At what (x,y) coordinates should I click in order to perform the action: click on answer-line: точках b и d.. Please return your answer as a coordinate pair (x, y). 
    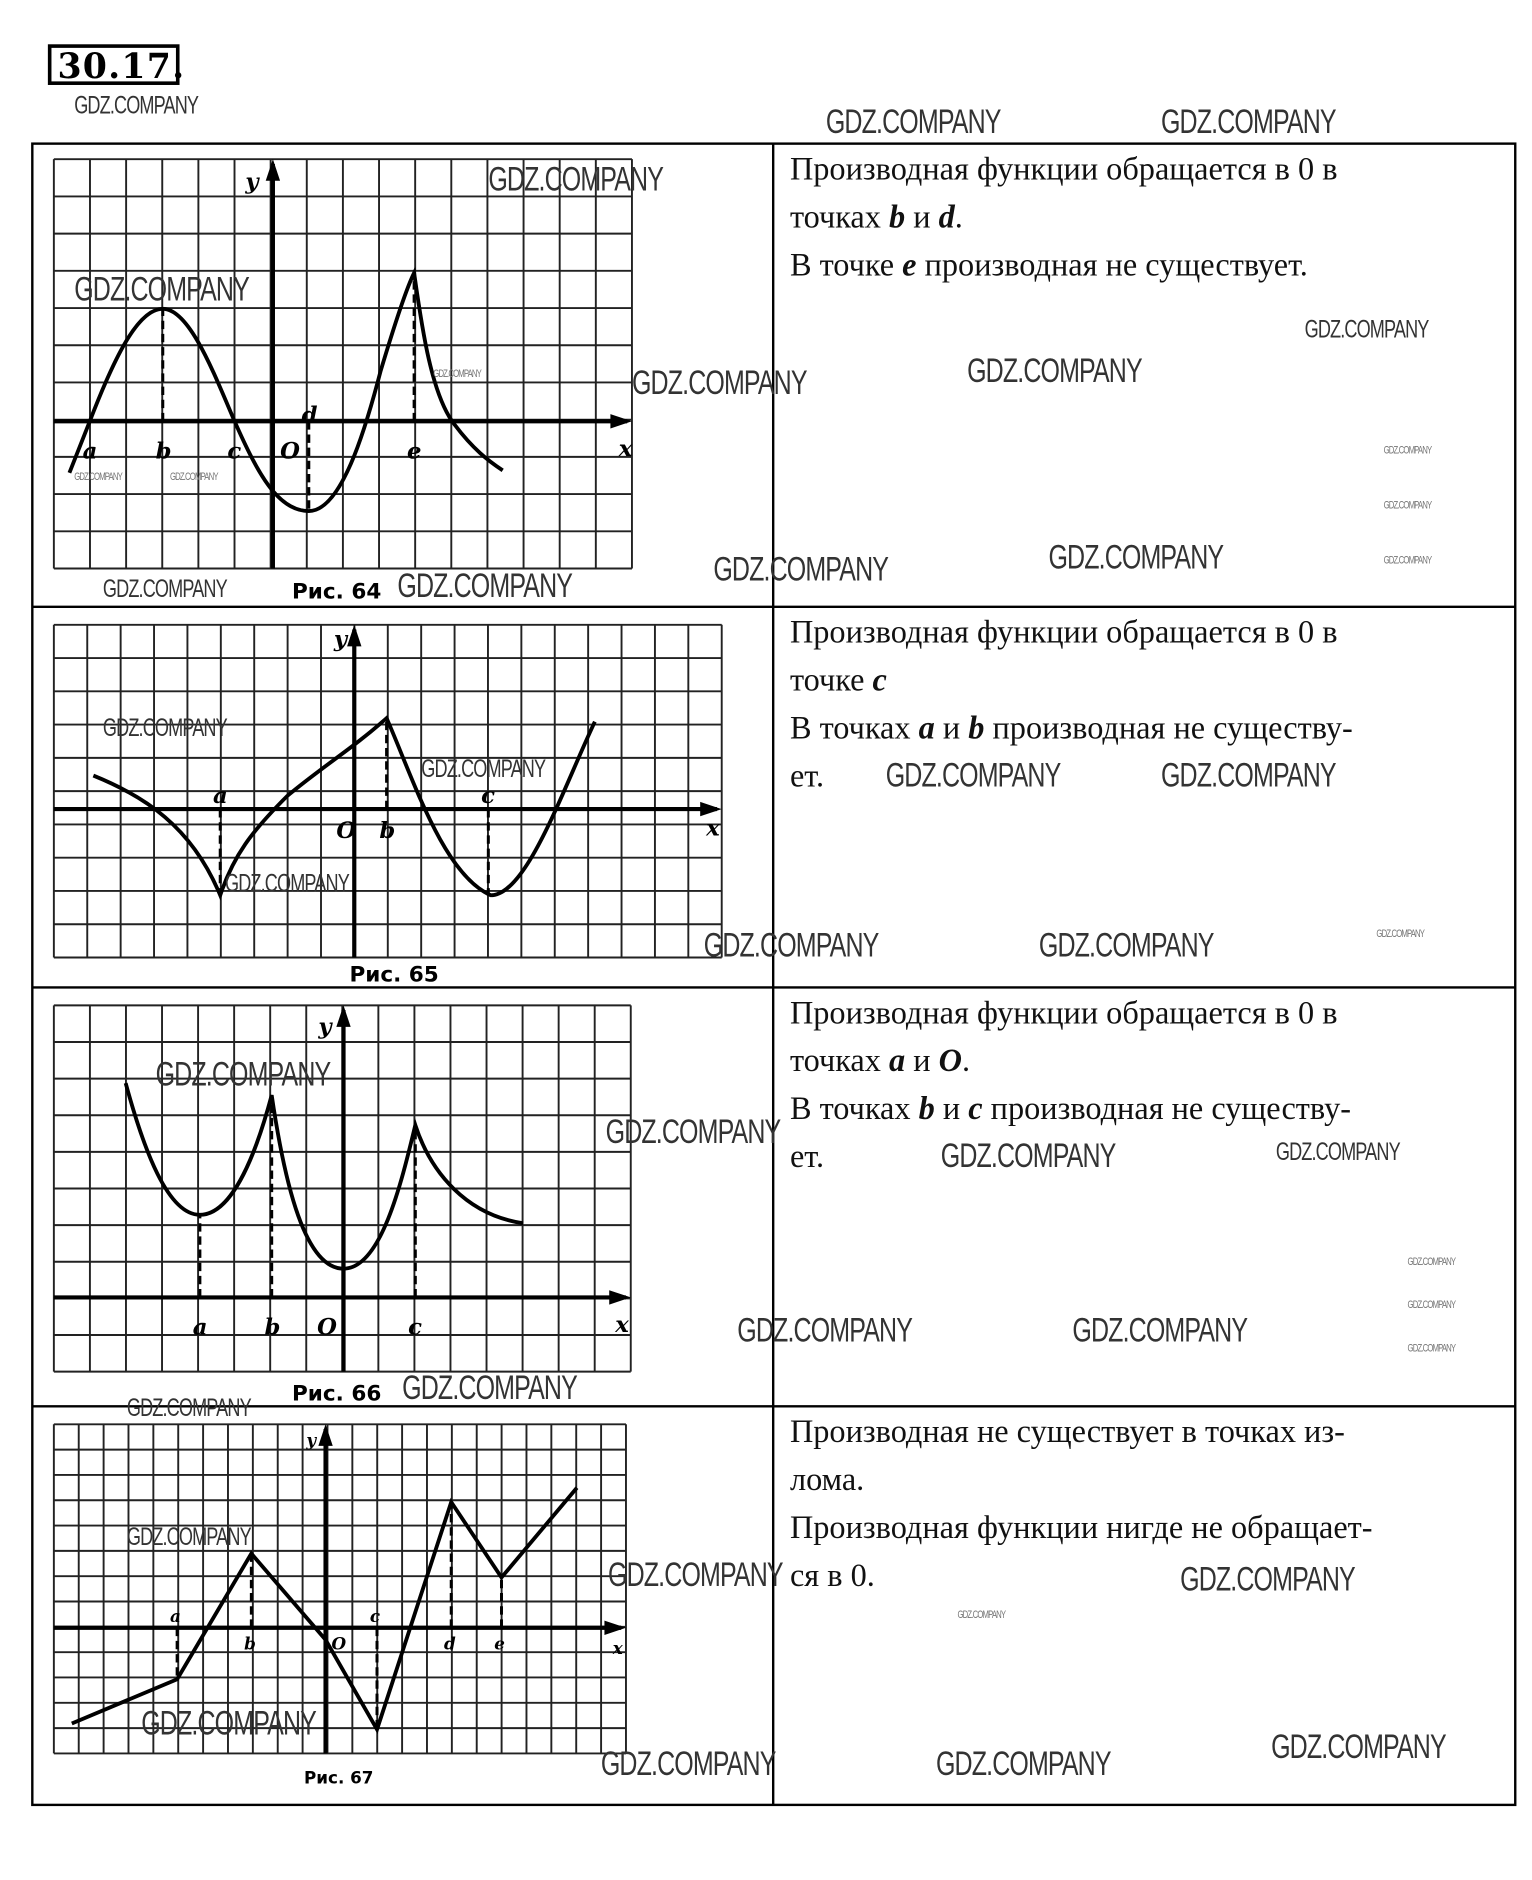
    Looking at the image, I should click on (1064, 217).